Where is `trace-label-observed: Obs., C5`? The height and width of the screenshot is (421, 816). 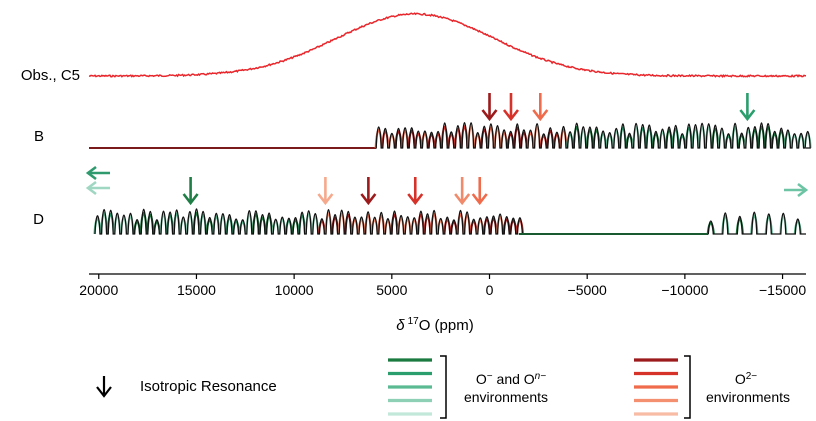 trace-label-observed: Obs., C5 is located at coordinates (50, 75).